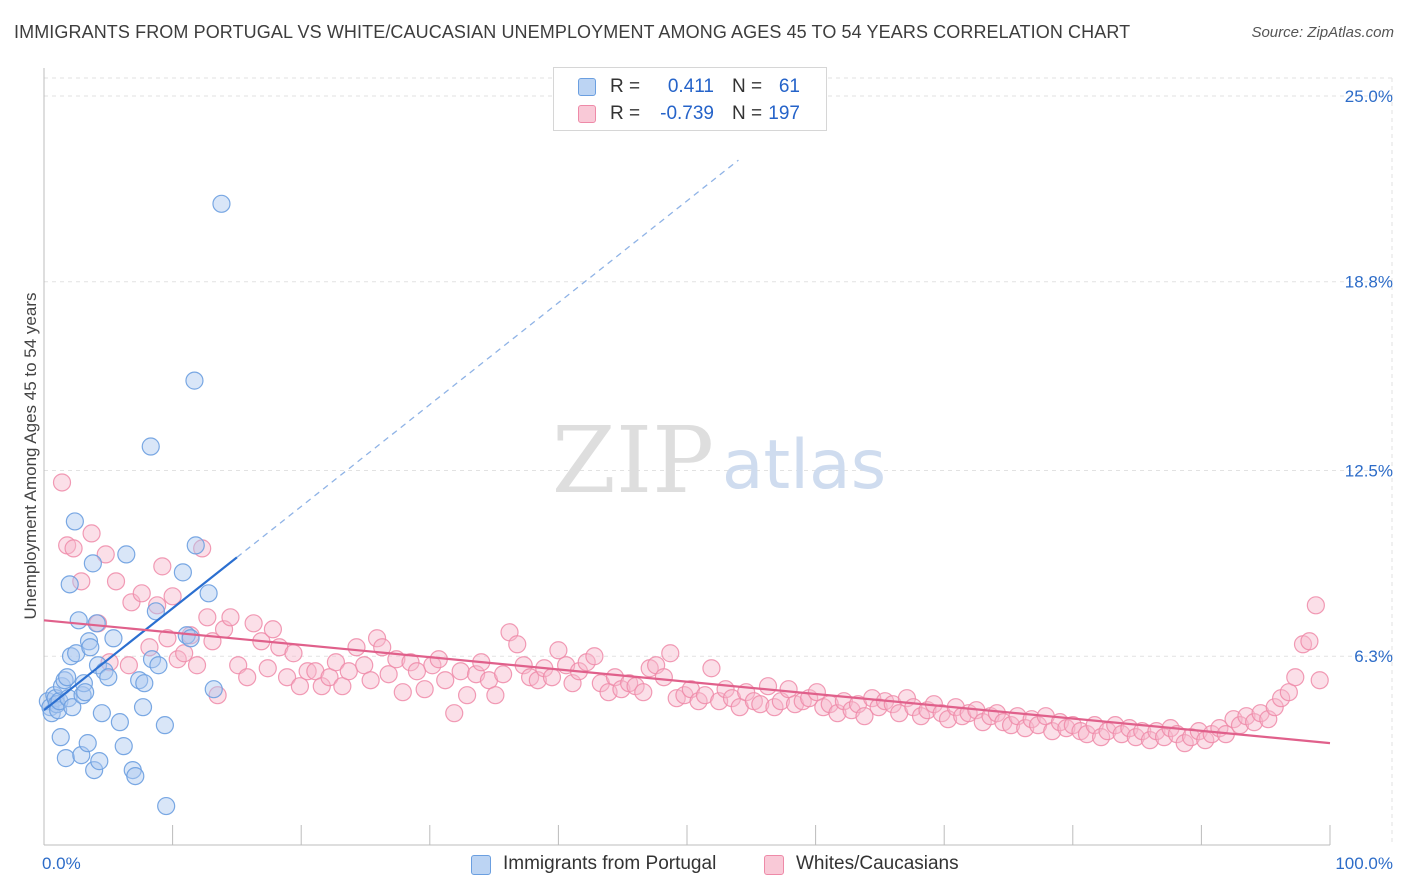  I want to click on legend-label: Whites/Caucasians, so click(877, 863).